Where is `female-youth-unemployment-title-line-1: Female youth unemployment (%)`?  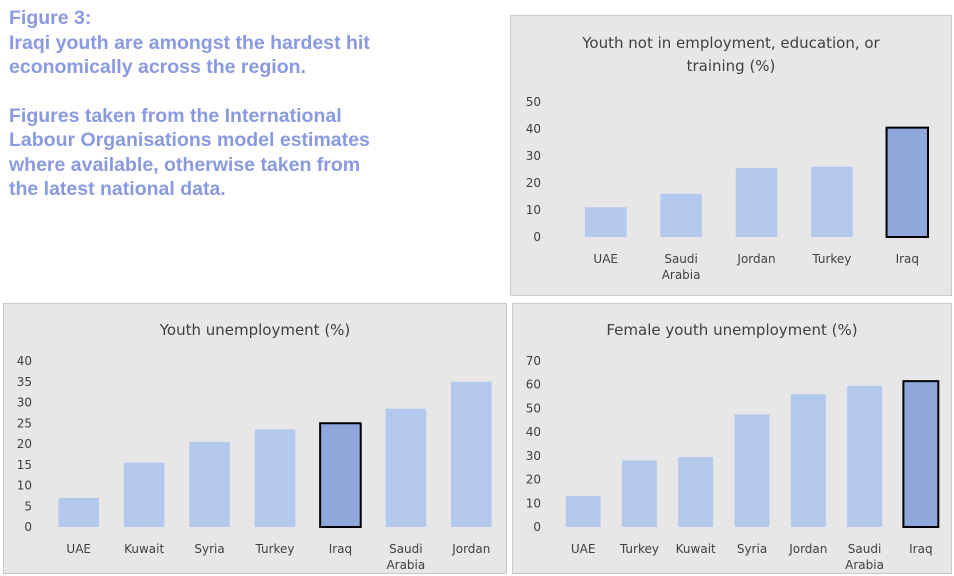
female-youth-unemployment-title-line-1: Female youth unemployment (%) is located at coordinates (731, 330).